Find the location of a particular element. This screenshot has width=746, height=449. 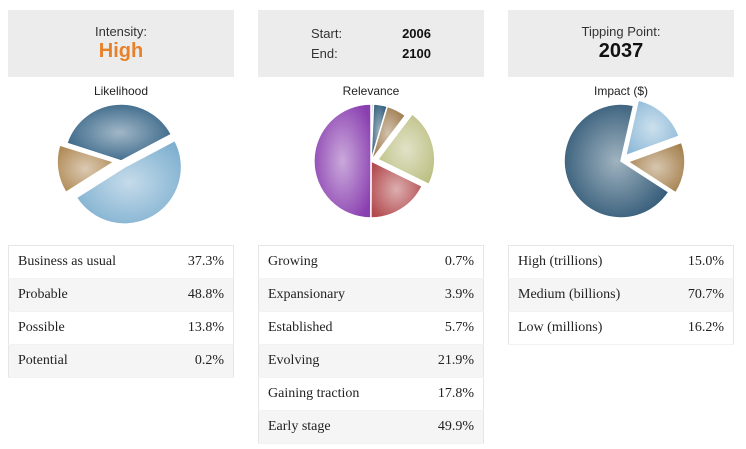

row-label: Potential is located at coordinates (85, 361).